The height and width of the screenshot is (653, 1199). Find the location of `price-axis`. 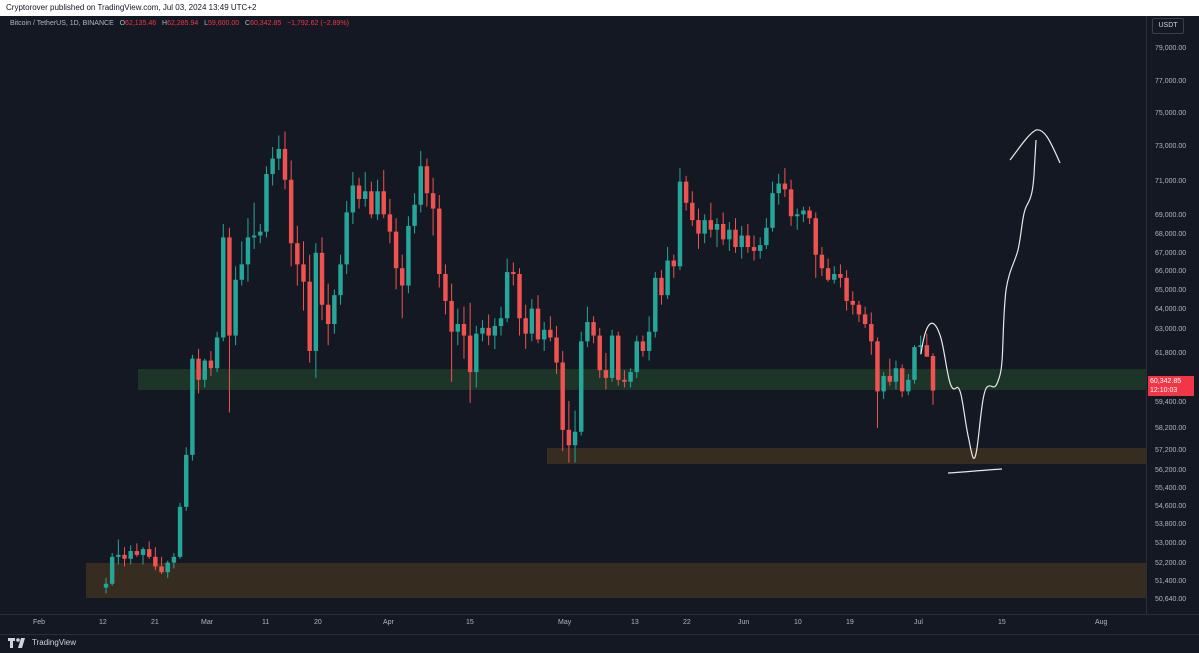

price-axis is located at coordinates (1172, 315).